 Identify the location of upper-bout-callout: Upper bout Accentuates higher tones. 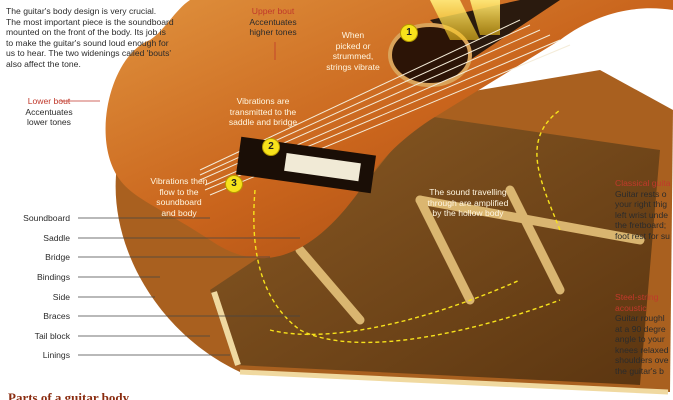
(273, 21).